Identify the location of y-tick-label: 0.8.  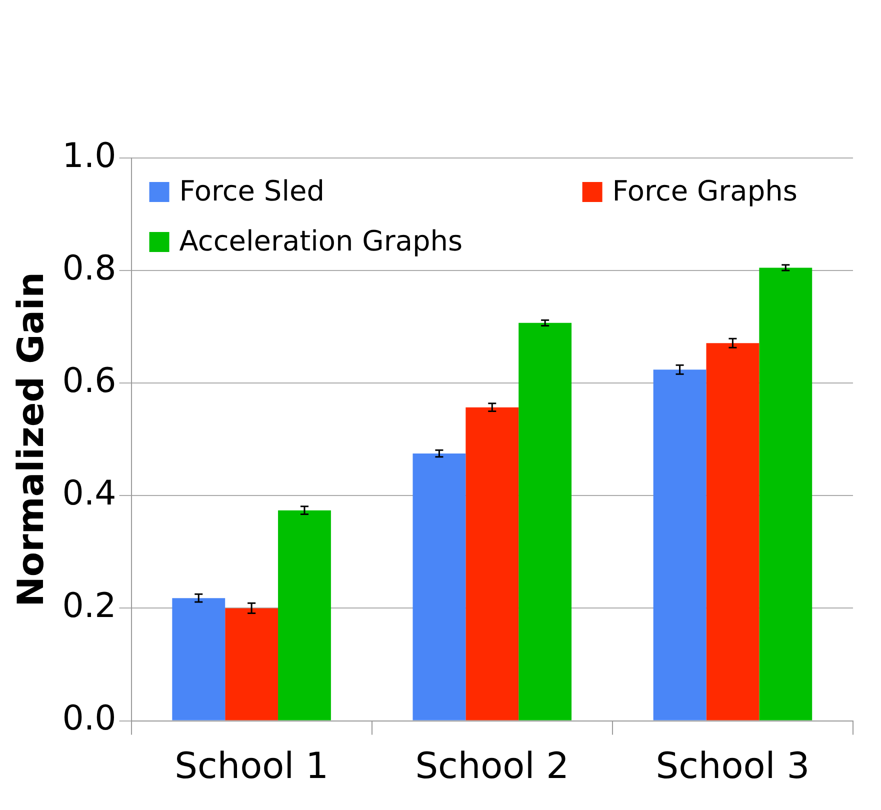
(89, 268).